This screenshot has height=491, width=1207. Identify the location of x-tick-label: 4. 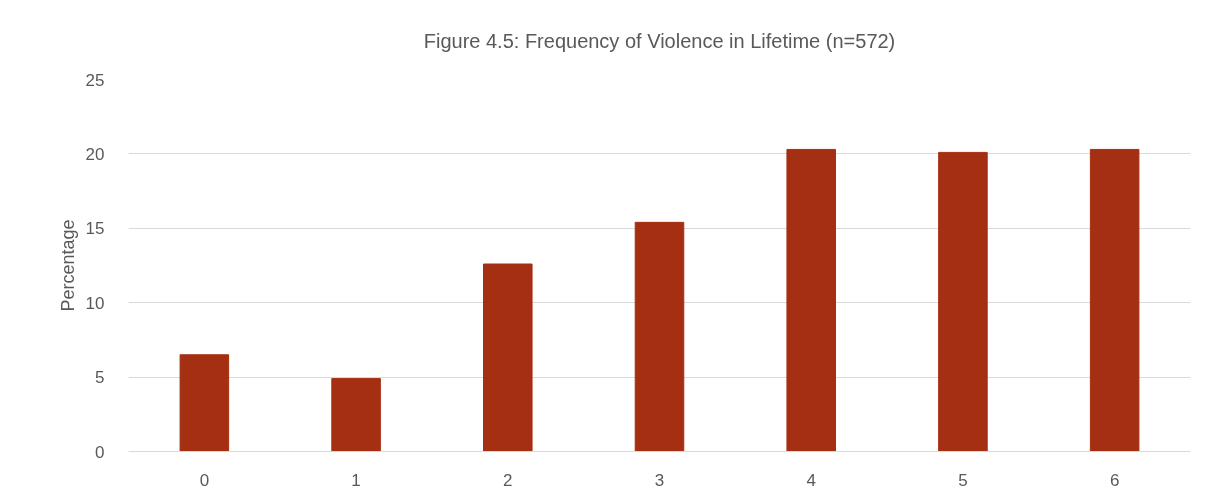
(811, 480).